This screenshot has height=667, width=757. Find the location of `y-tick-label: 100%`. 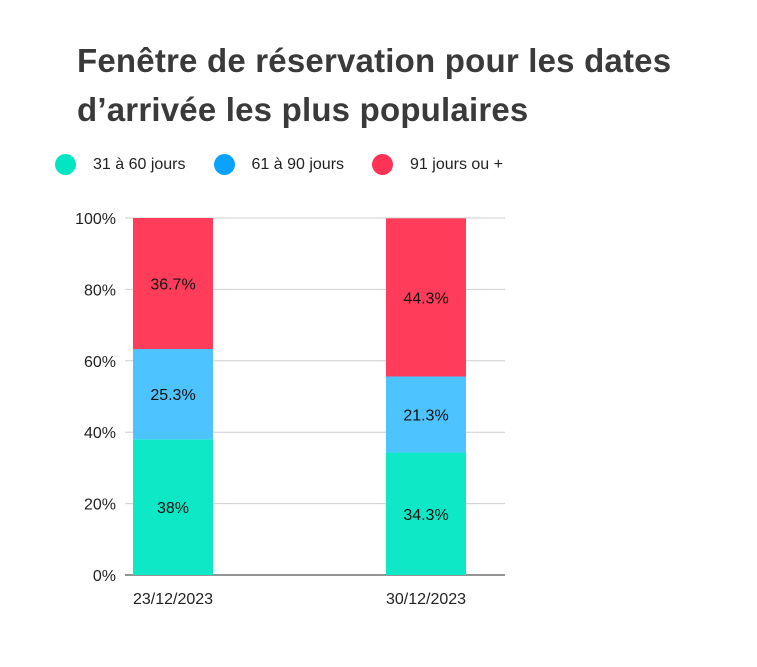

y-tick-label: 100% is located at coordinates (95, 219).